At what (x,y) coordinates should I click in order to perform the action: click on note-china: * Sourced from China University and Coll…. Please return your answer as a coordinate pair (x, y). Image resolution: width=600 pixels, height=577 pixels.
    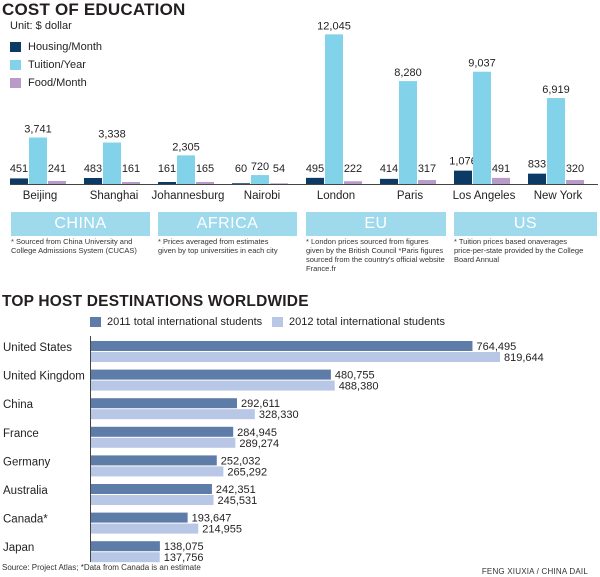
    Looking at the image, I should click on (74, 246).